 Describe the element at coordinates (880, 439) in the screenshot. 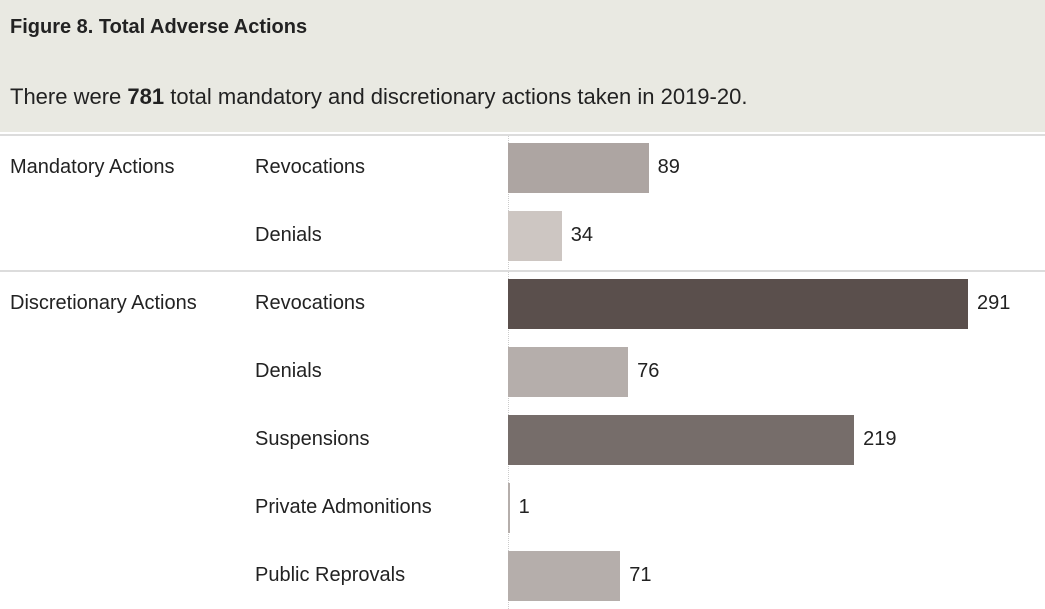

I see `value-label: 219` at that location.